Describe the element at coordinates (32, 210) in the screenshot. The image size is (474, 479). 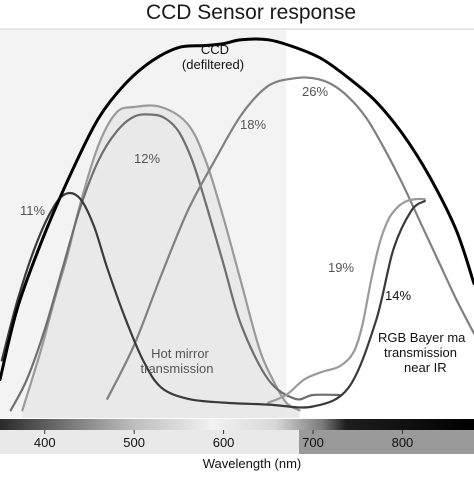
I see `blue-percent-label: 11%` at that location.